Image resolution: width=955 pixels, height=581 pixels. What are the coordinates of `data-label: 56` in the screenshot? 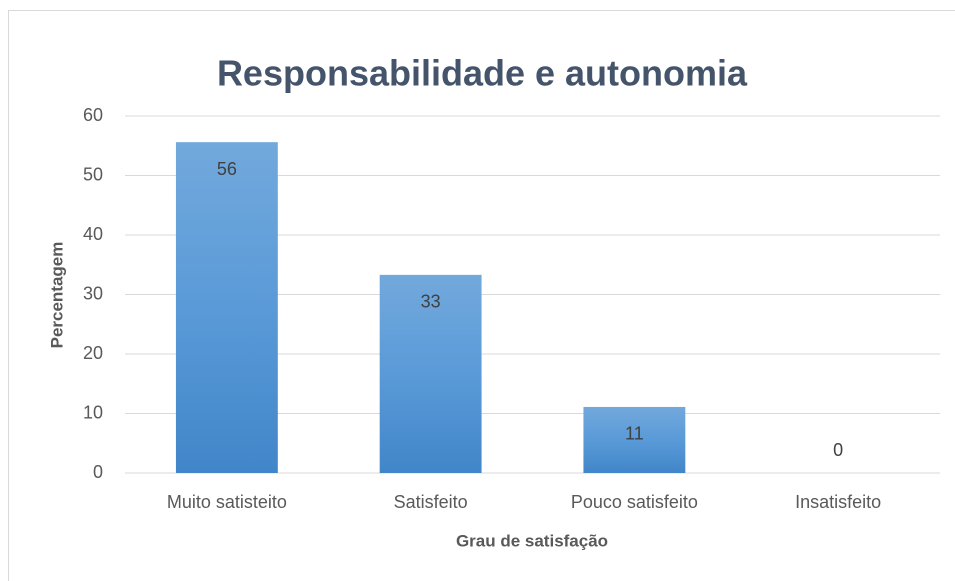 It's located at (227, 169).